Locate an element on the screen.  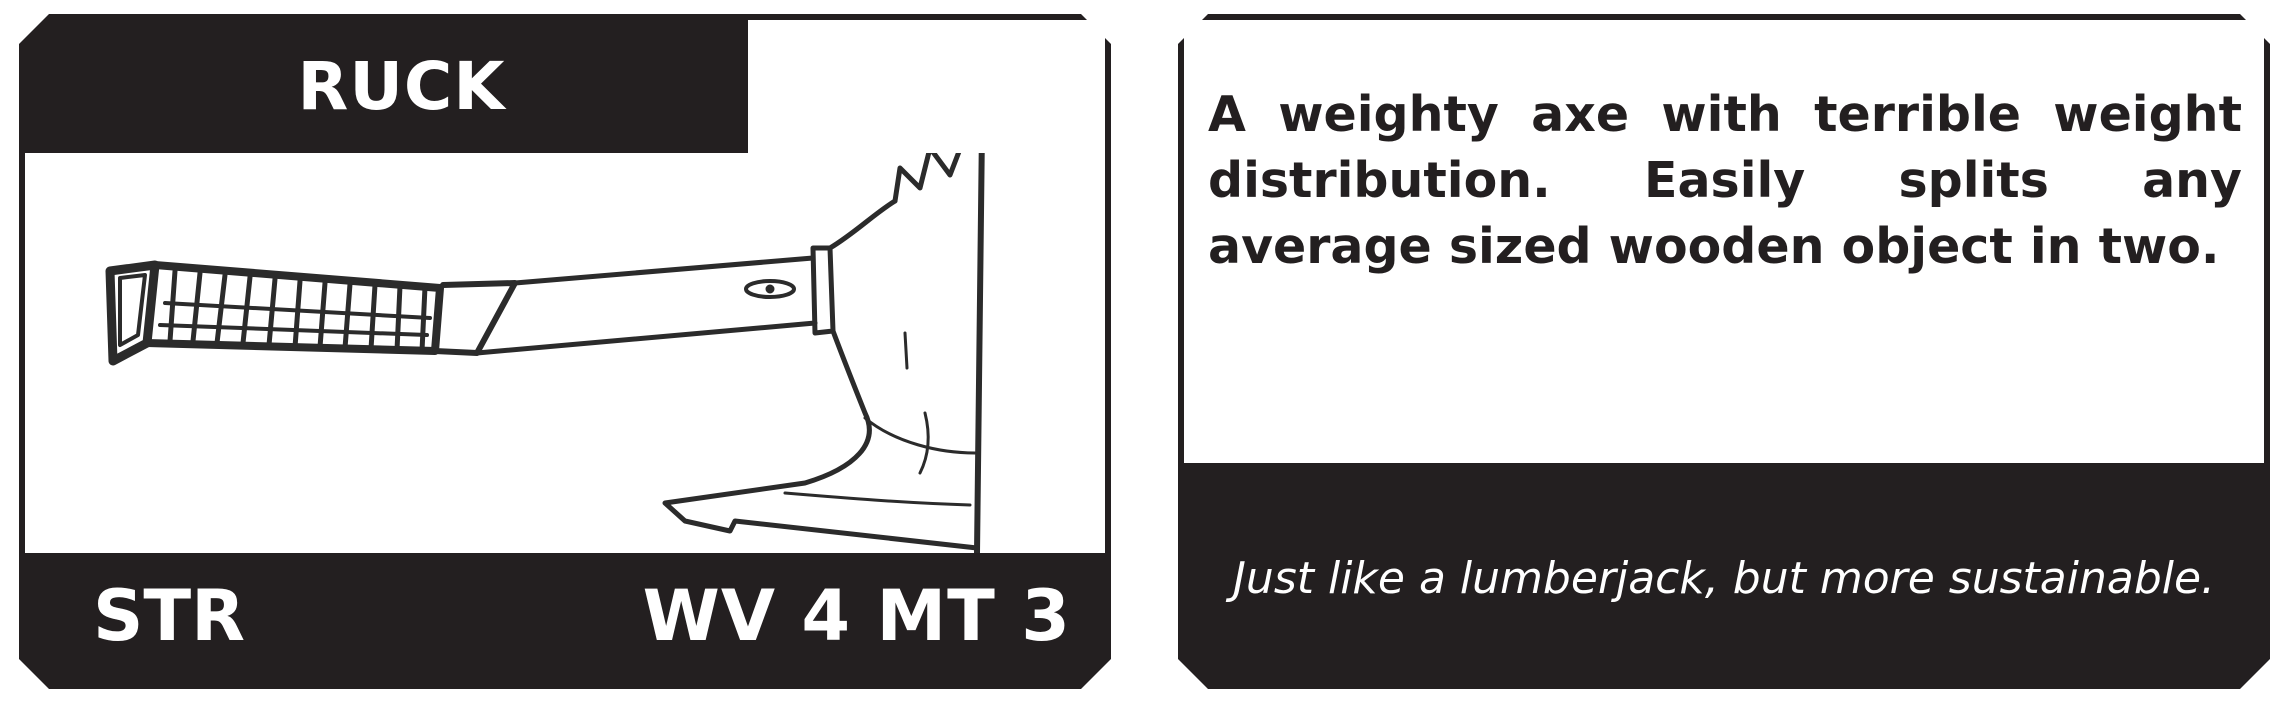
title-bar: RUCK is located at coordinates (386, 86).